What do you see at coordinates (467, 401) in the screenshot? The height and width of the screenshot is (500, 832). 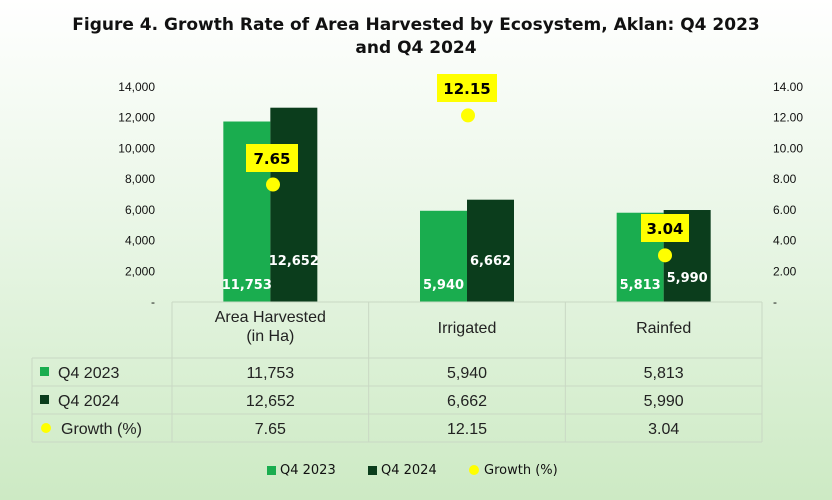 I see `table-cell: 6,662` at bounding box center [467, 401].